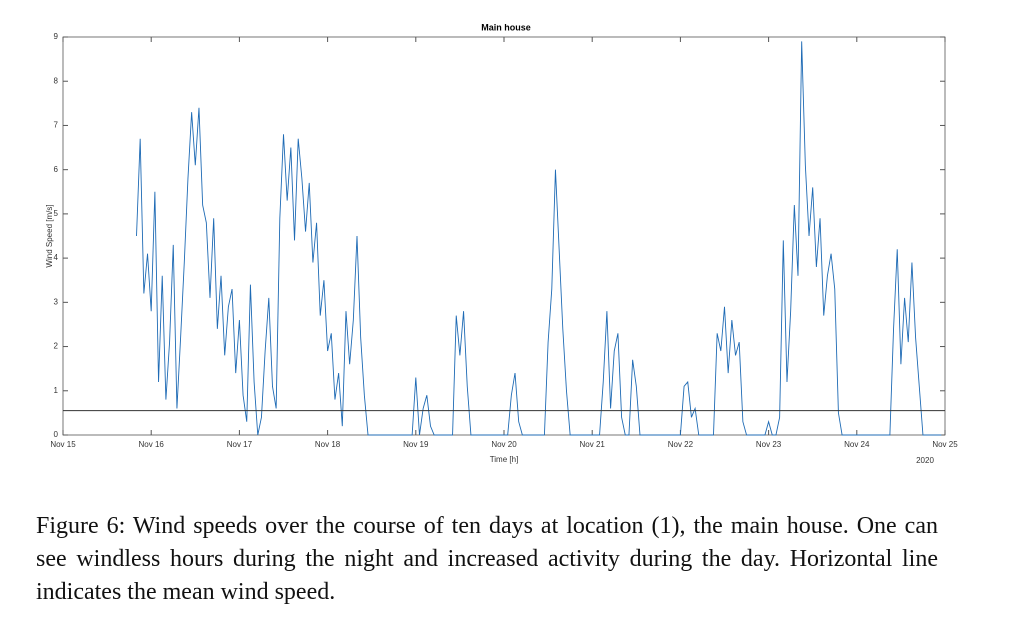  What do you see at coordinates (504, 459) in the screenshot?
I see `x-axis-label: Time [h]` at bounding box center [504, 459].